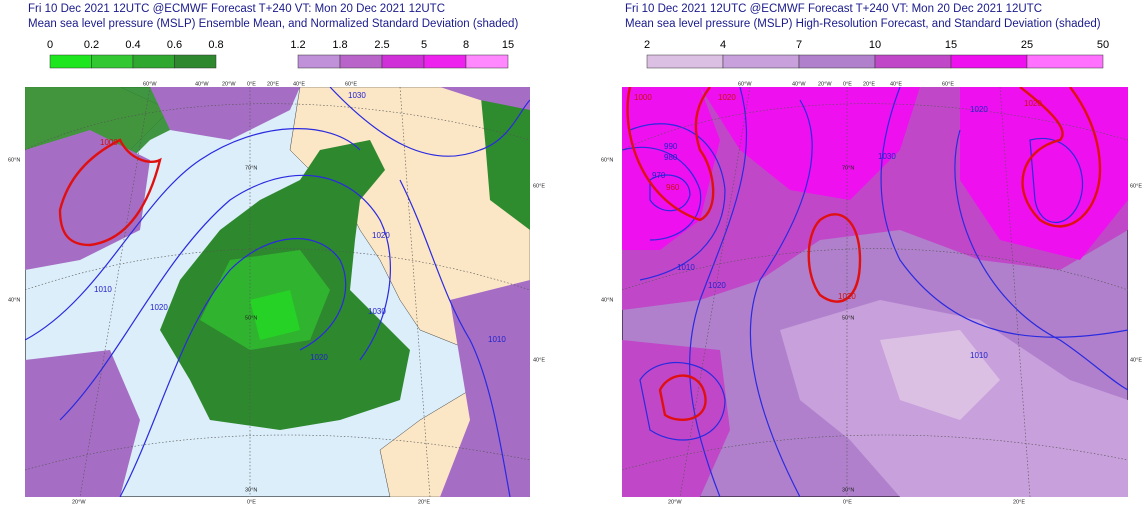 This screenshot has height=513, width=1148. What do you see at coordinates (466, 45) in the screenshot?
I see `colorbar-label: 8` at bounding box center [466, 45].